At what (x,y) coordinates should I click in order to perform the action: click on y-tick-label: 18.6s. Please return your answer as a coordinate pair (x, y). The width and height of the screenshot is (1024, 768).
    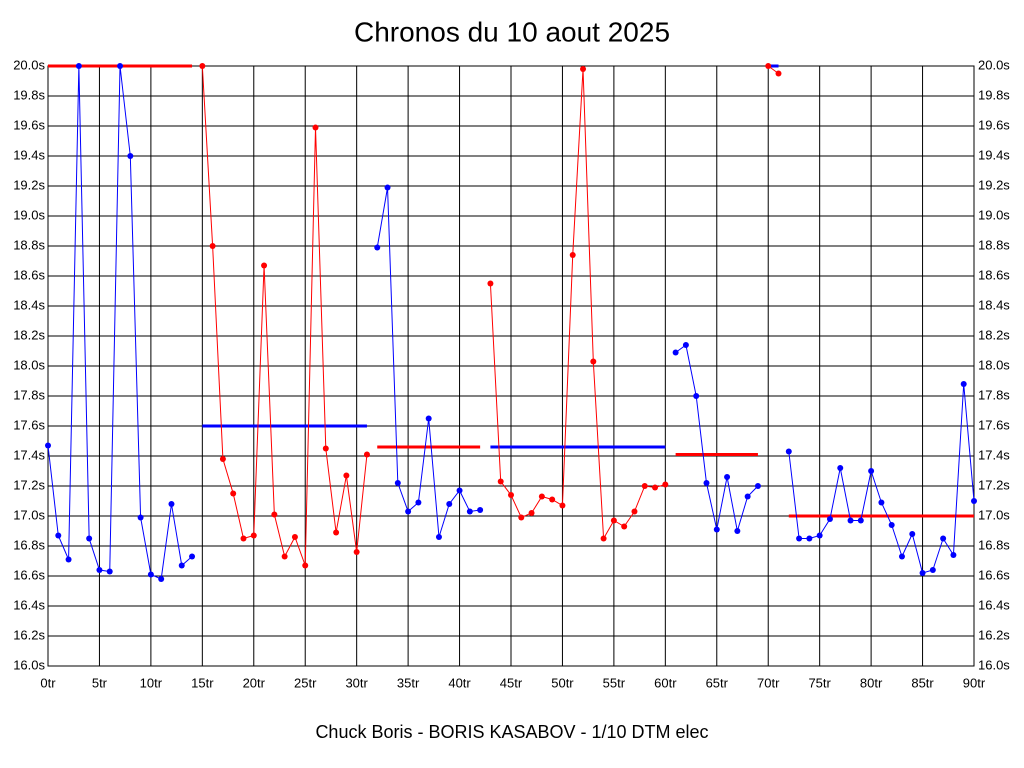
    Looking at the image, I should click on (29, 274).